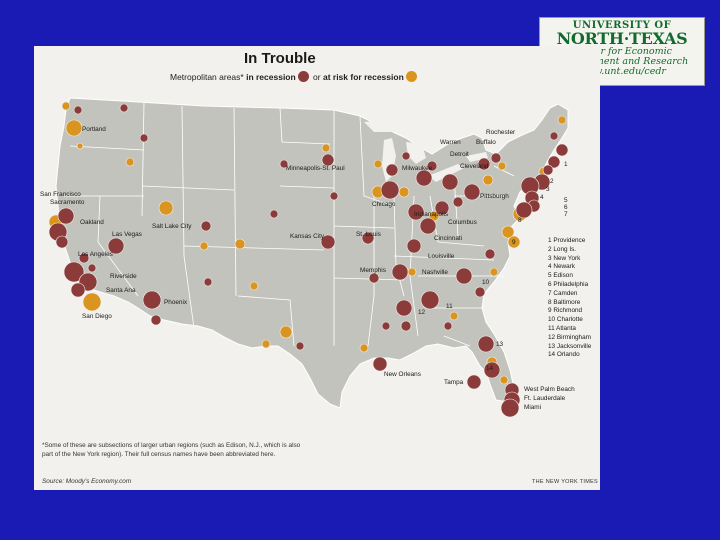  Describe the element at coordinates (406, 156) in the screenshot. I see `recession-circle-mi2` at that location.